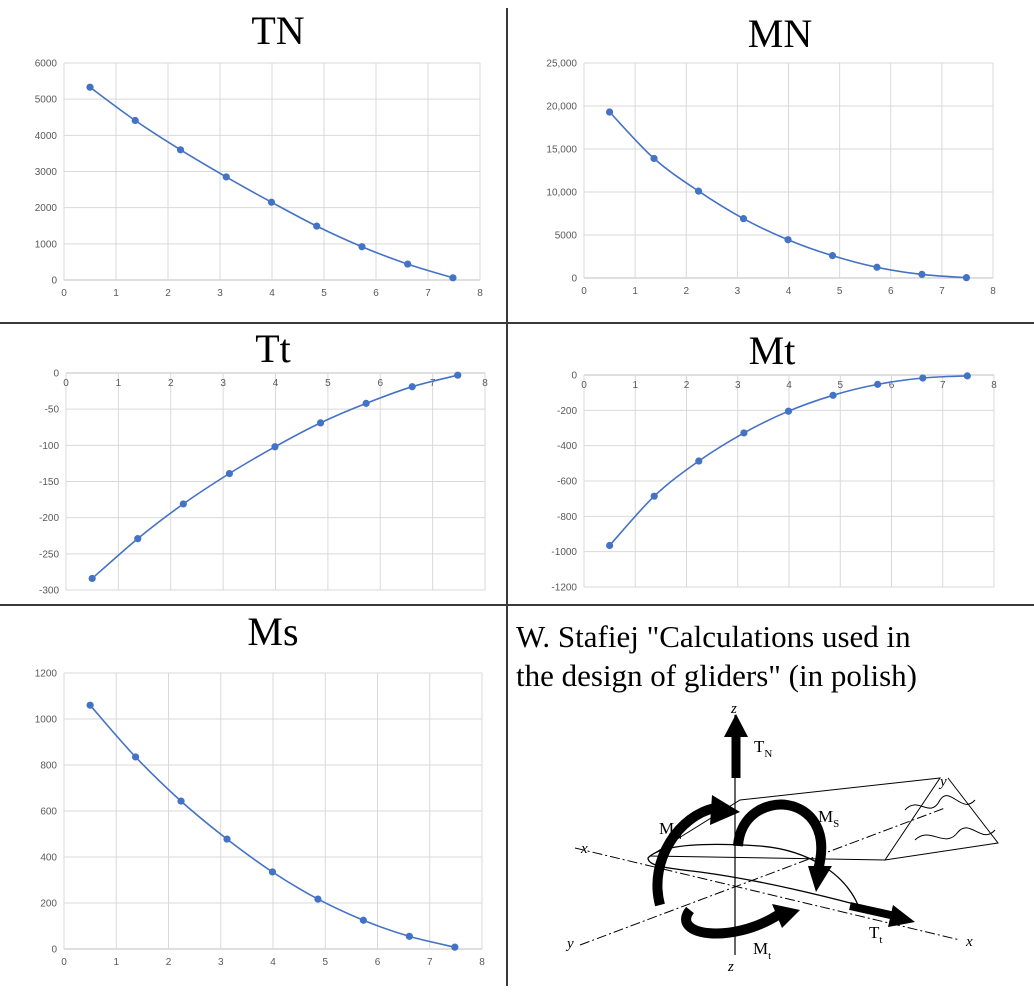 Image resolution: width=1034 pixels, height=992 pixels. What do you see at coordinates (46, 64) in the screenshot?
I see `y-tick-label: 6000` at bounding box center [46, 64].